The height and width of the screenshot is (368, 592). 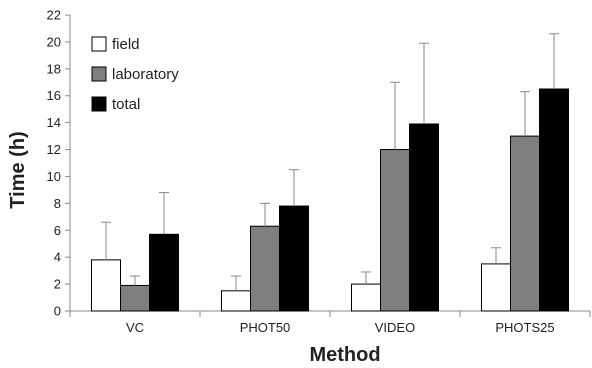 What do you see at coordinates (99, 44) in the screenshot?
I see `legend-swatch-field` at bounding box center [99, 44].